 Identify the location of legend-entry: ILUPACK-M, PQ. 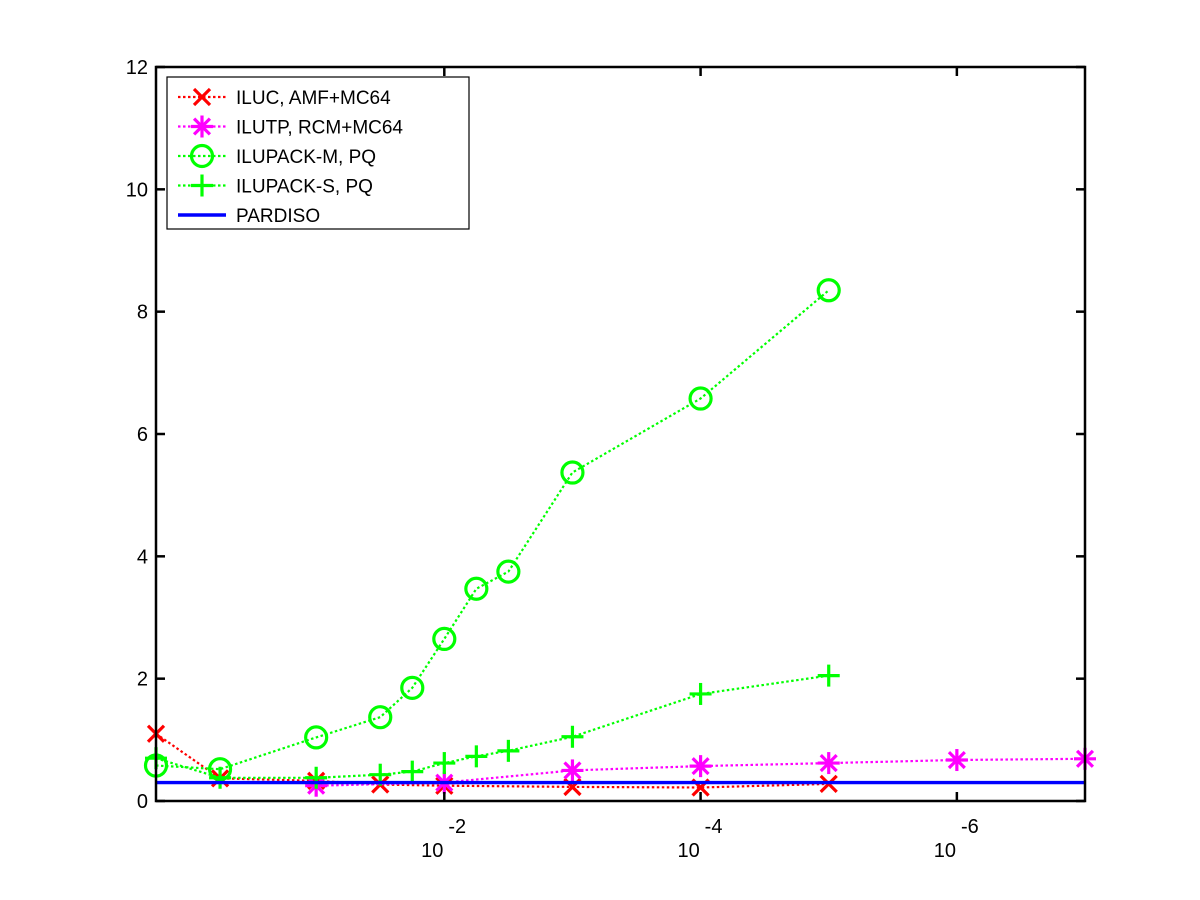
(277, 156).